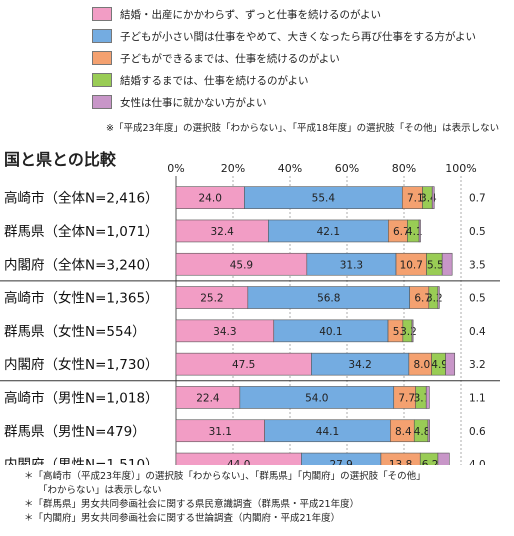 This screenshot has height=536, width=514. Describe the element at coordinates (460, 168) in the screenshot. I see `x-tick-label: 100%` at that location.